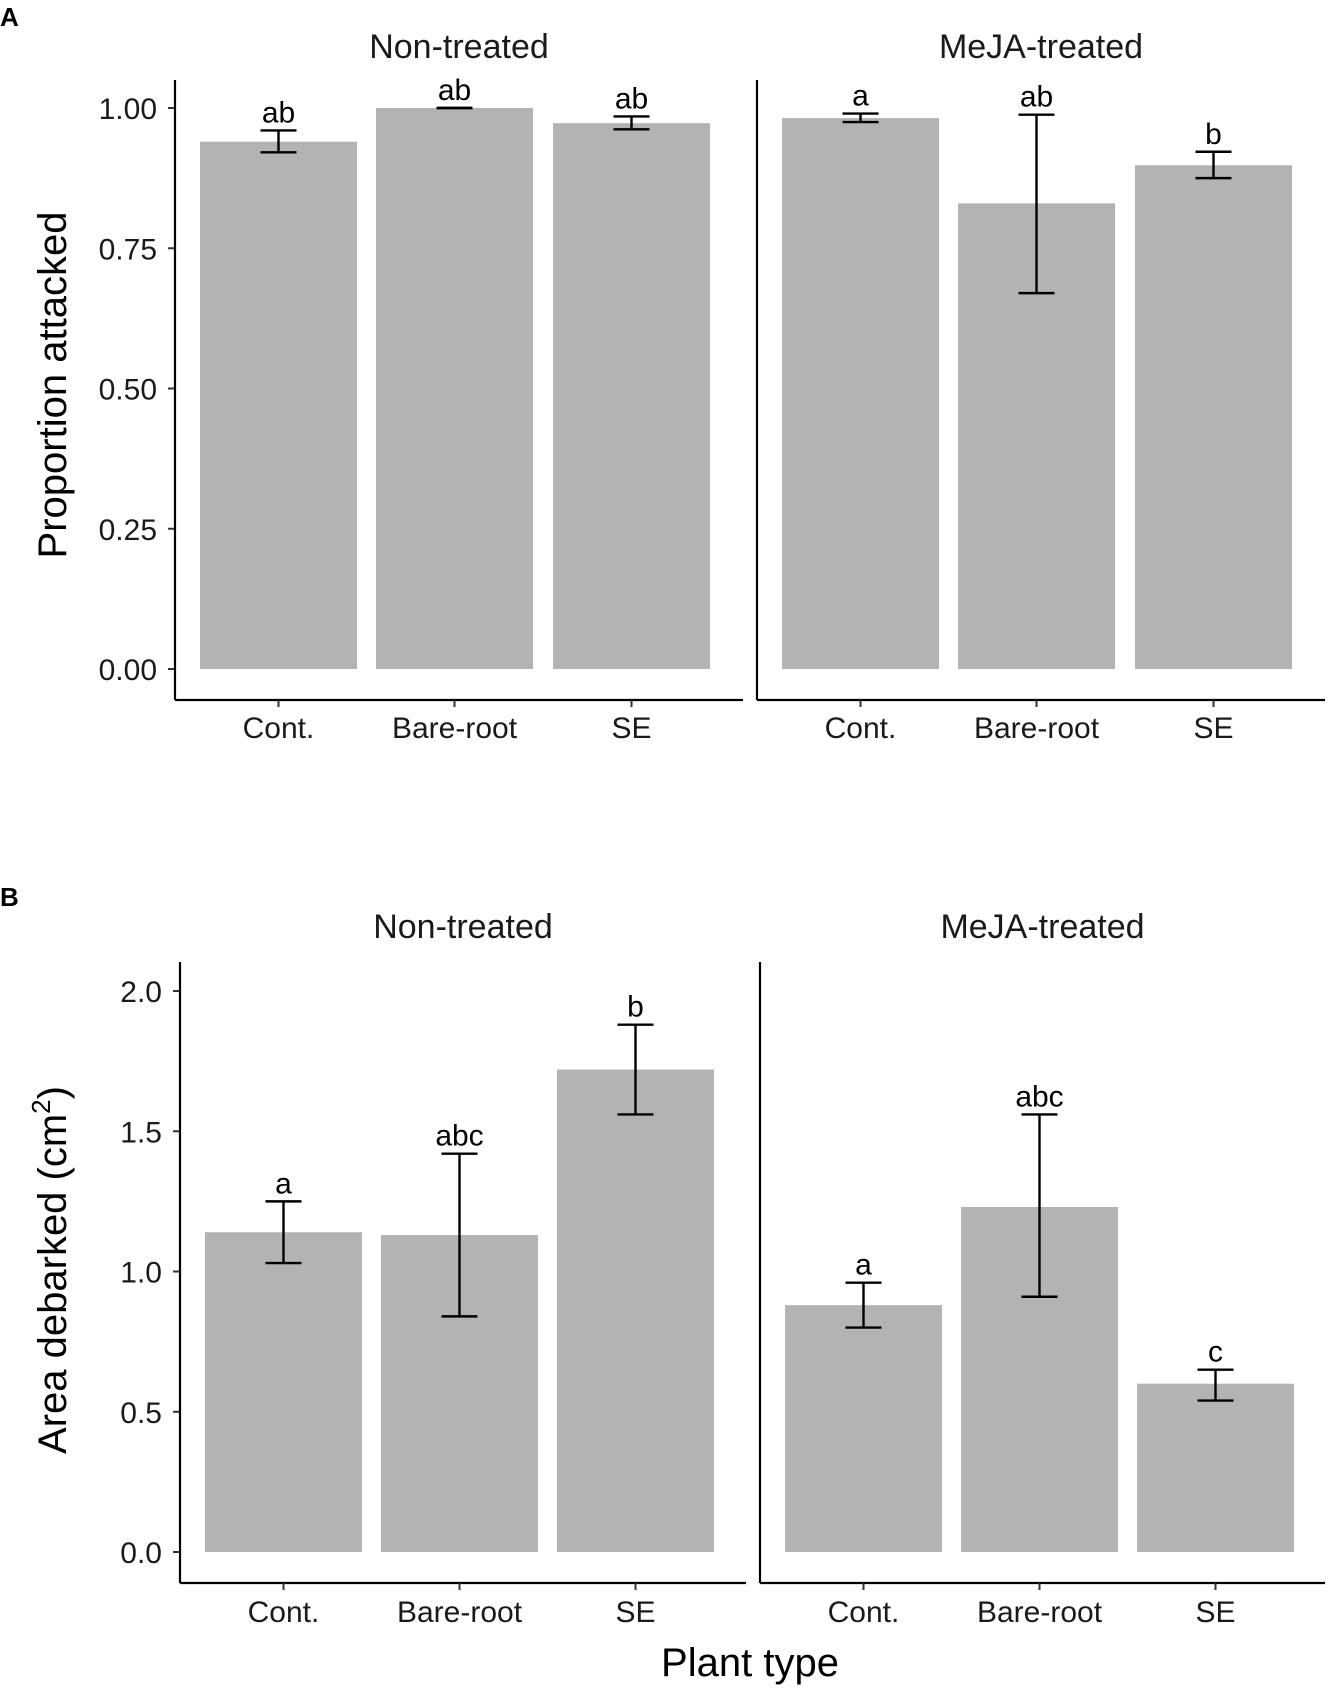 This screenshot has width=1328, height=1689. I want to click on y-tick-label: 0.00, so click(128, 670).